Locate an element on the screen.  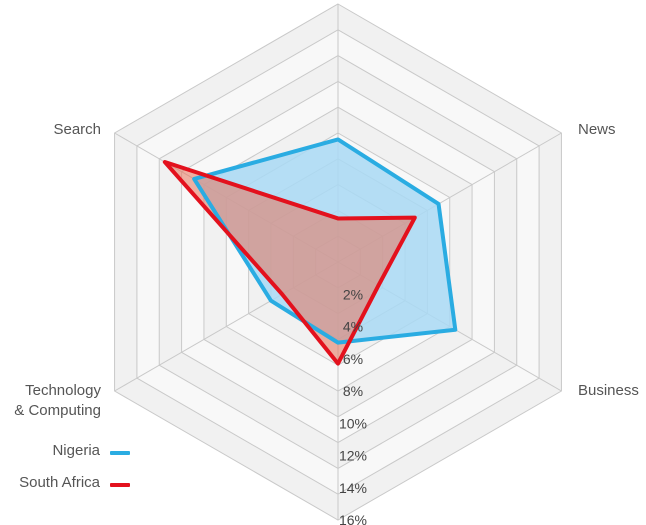
tick-label-14: 14% is located at coordinates (353, 488).